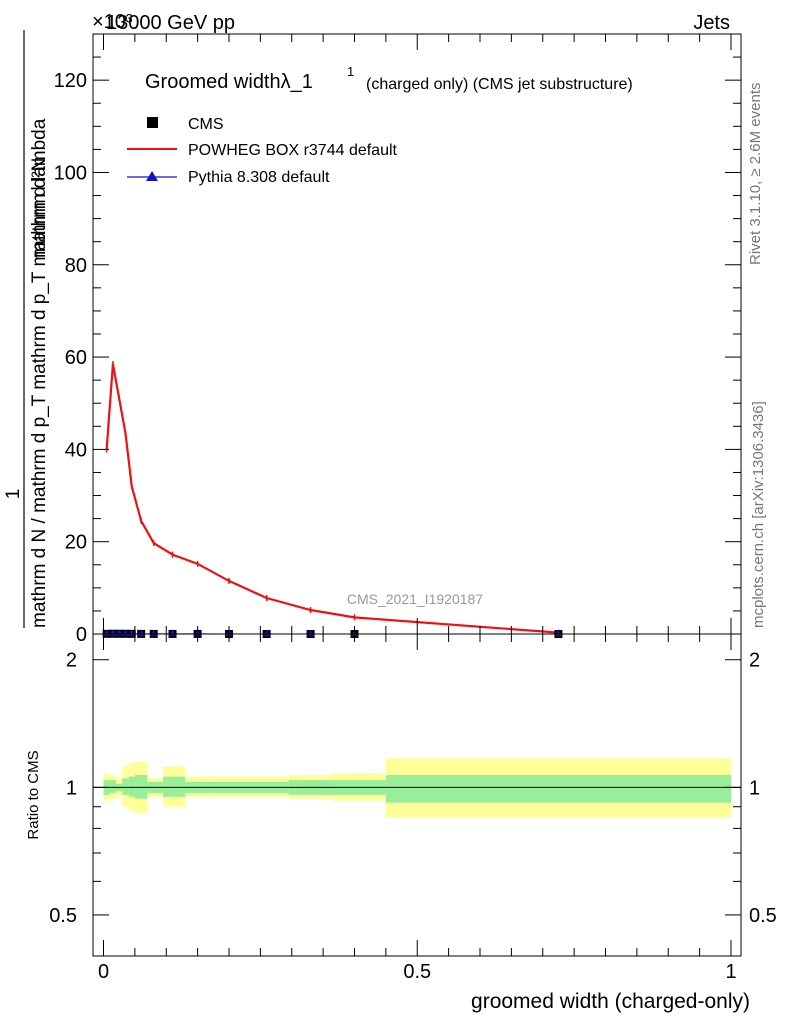  What do you see at coordinates (259, 177) in the screenshot?
I see `legend-label-pythia: Pythia 8.308 default` at bounding box center [259, 177].